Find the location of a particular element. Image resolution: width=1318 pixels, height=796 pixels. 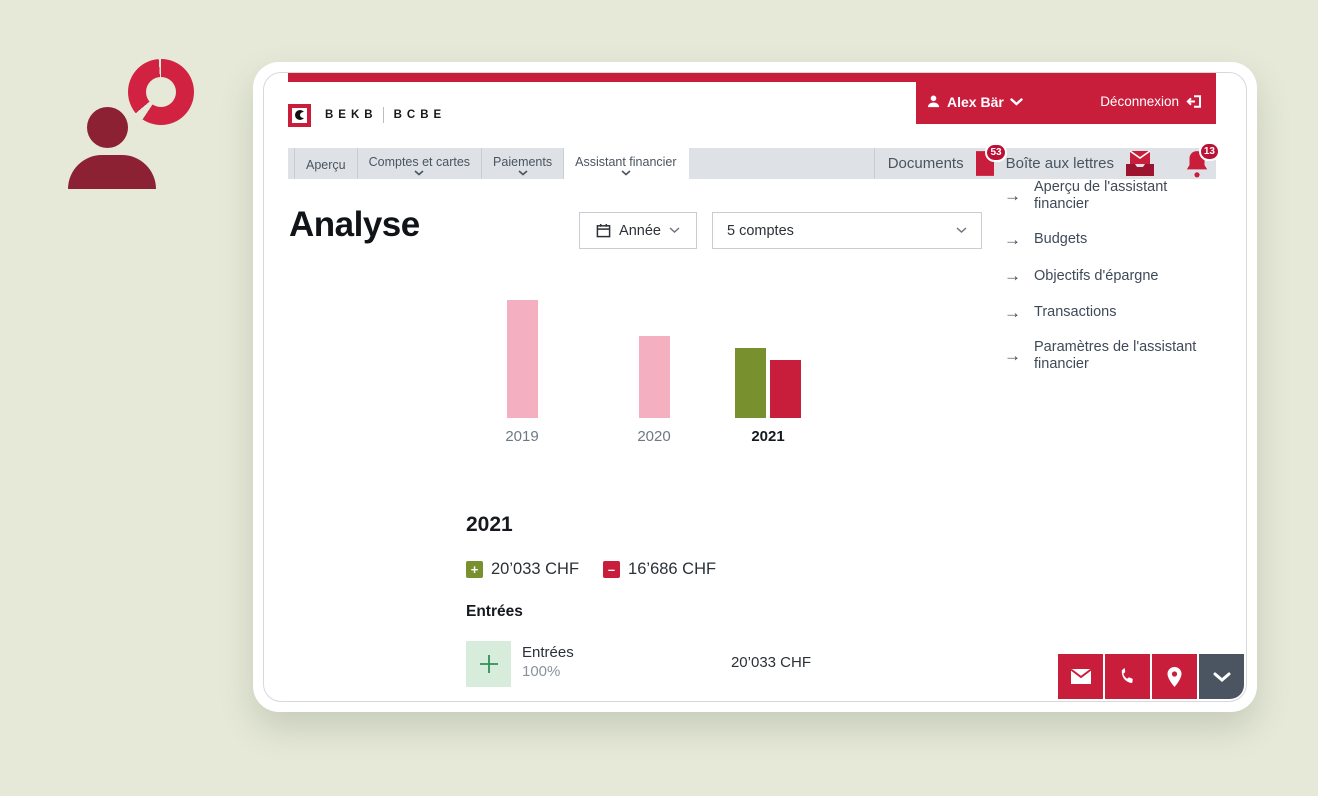

tab-assistant-financier: Assistant financier is located at coordinates (626, 163).